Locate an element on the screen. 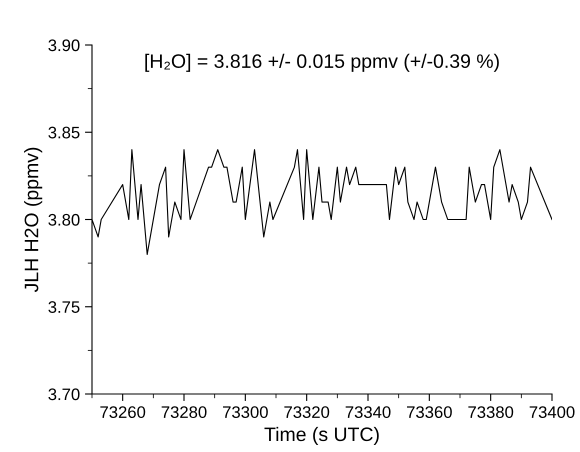  chart-title: [H₂O] = 3.816 +/- 0.015 ppmv (+/-0.39 %) is located at coordinates (322, 63).